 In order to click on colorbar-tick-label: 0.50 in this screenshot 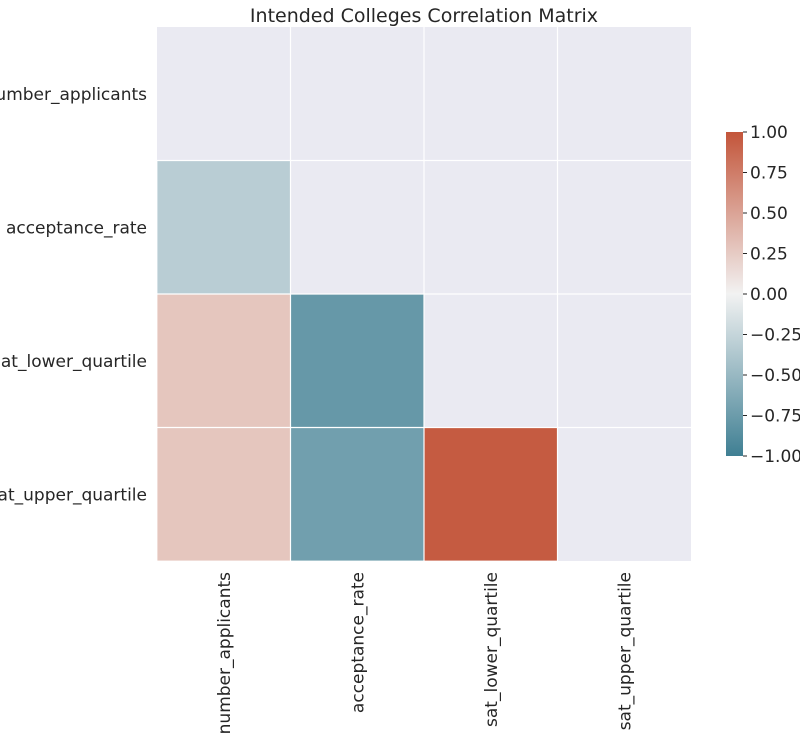, I will do `click(769, 214)`.